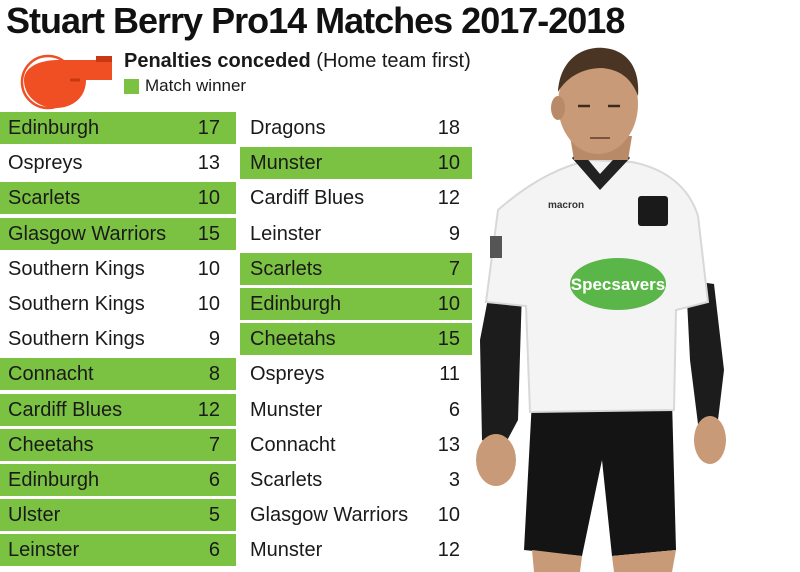 The width and height of the screenshot is (800, 572). I want to click on away-team-name: Leinster, so click(286, 233).